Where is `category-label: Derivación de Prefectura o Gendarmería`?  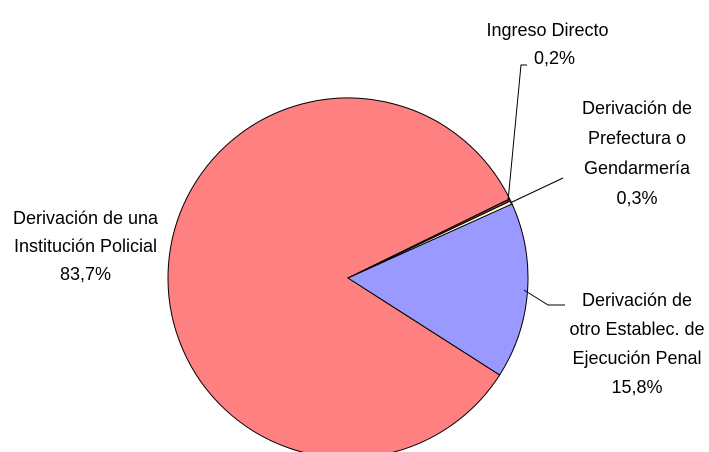 category-label: Derivación de Prefectura o Gendarmería is located at coordinates (637, 138).